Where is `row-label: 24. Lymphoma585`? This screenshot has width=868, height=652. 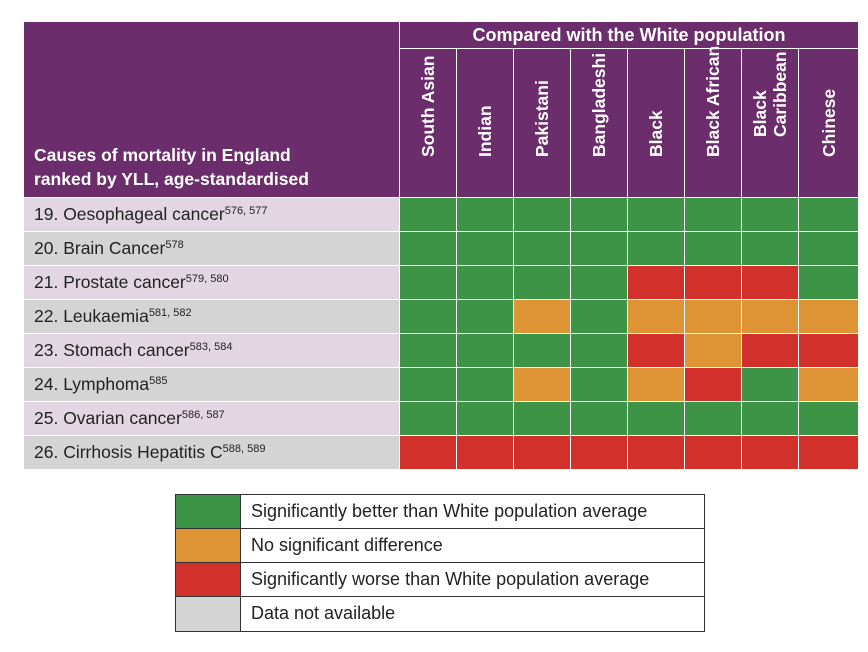
row-label: 24. Lymphoma585 is located at coordinates (211, 384).